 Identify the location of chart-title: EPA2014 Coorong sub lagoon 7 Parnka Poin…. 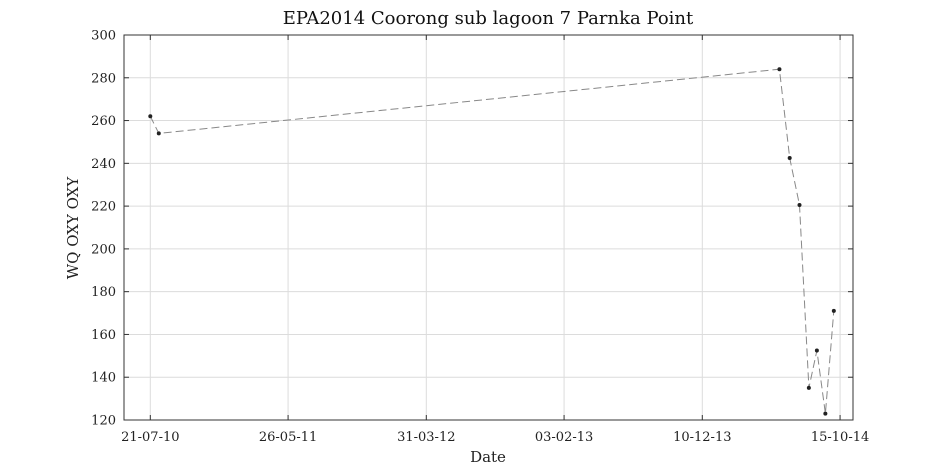
(488, 18).